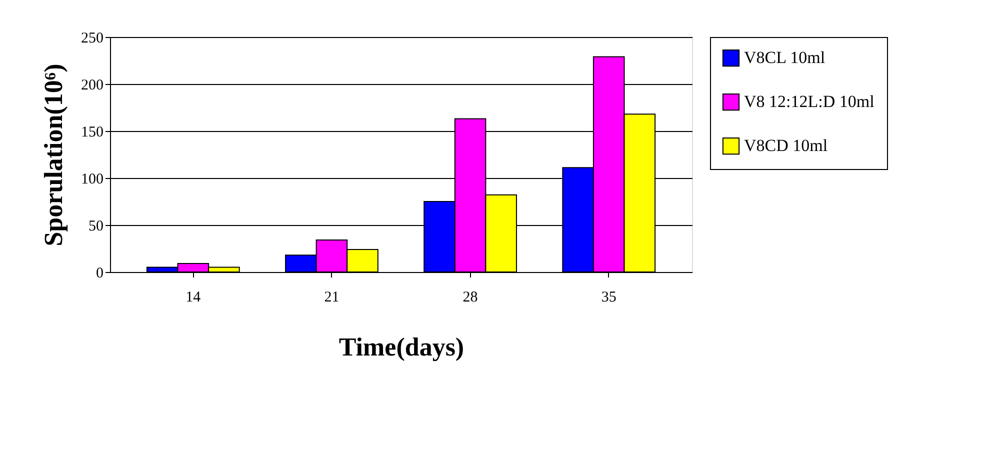 The width and height of the screenshot is (990, 452). I want to click on y-tick-label: 150, so click(92, 132).